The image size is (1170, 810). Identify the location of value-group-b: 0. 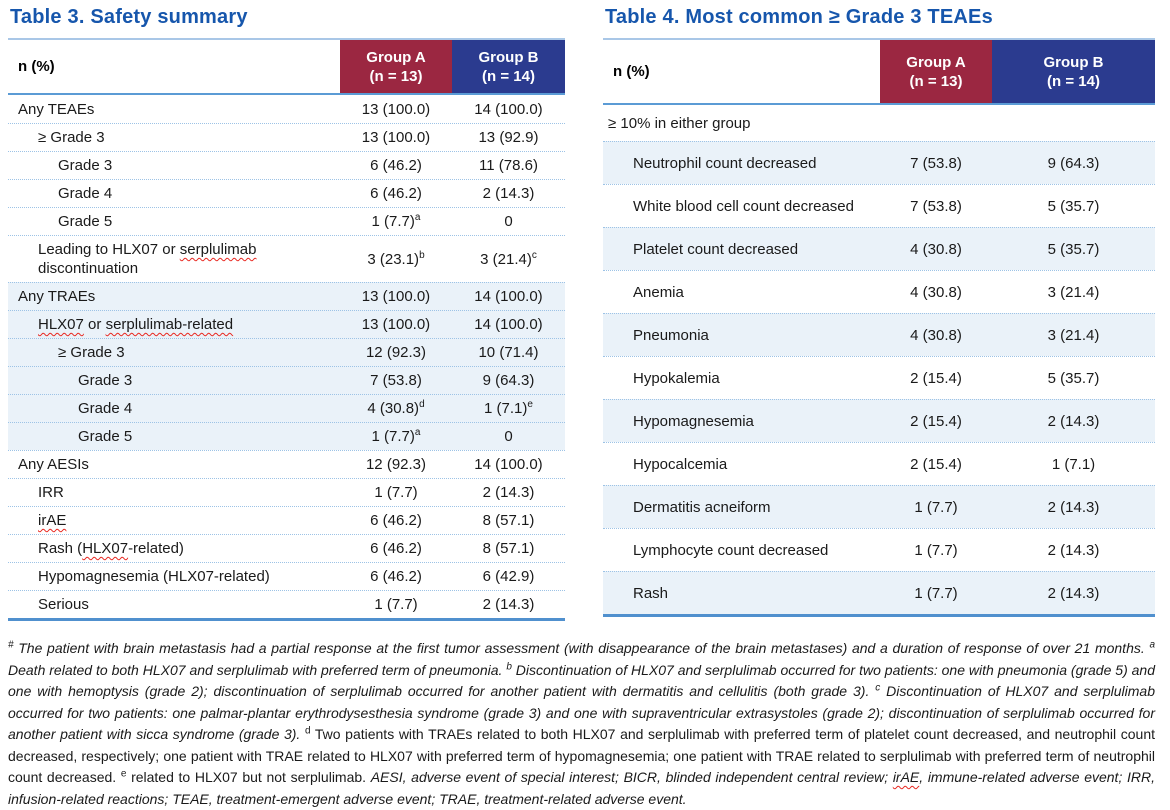
(508, 221).